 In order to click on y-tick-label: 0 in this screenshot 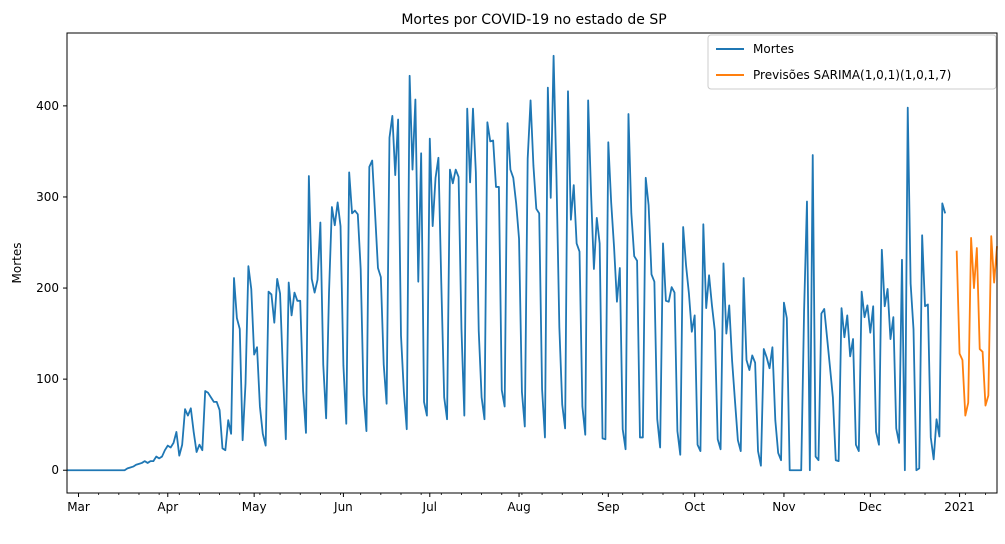, I will do `click(55, 470)`.